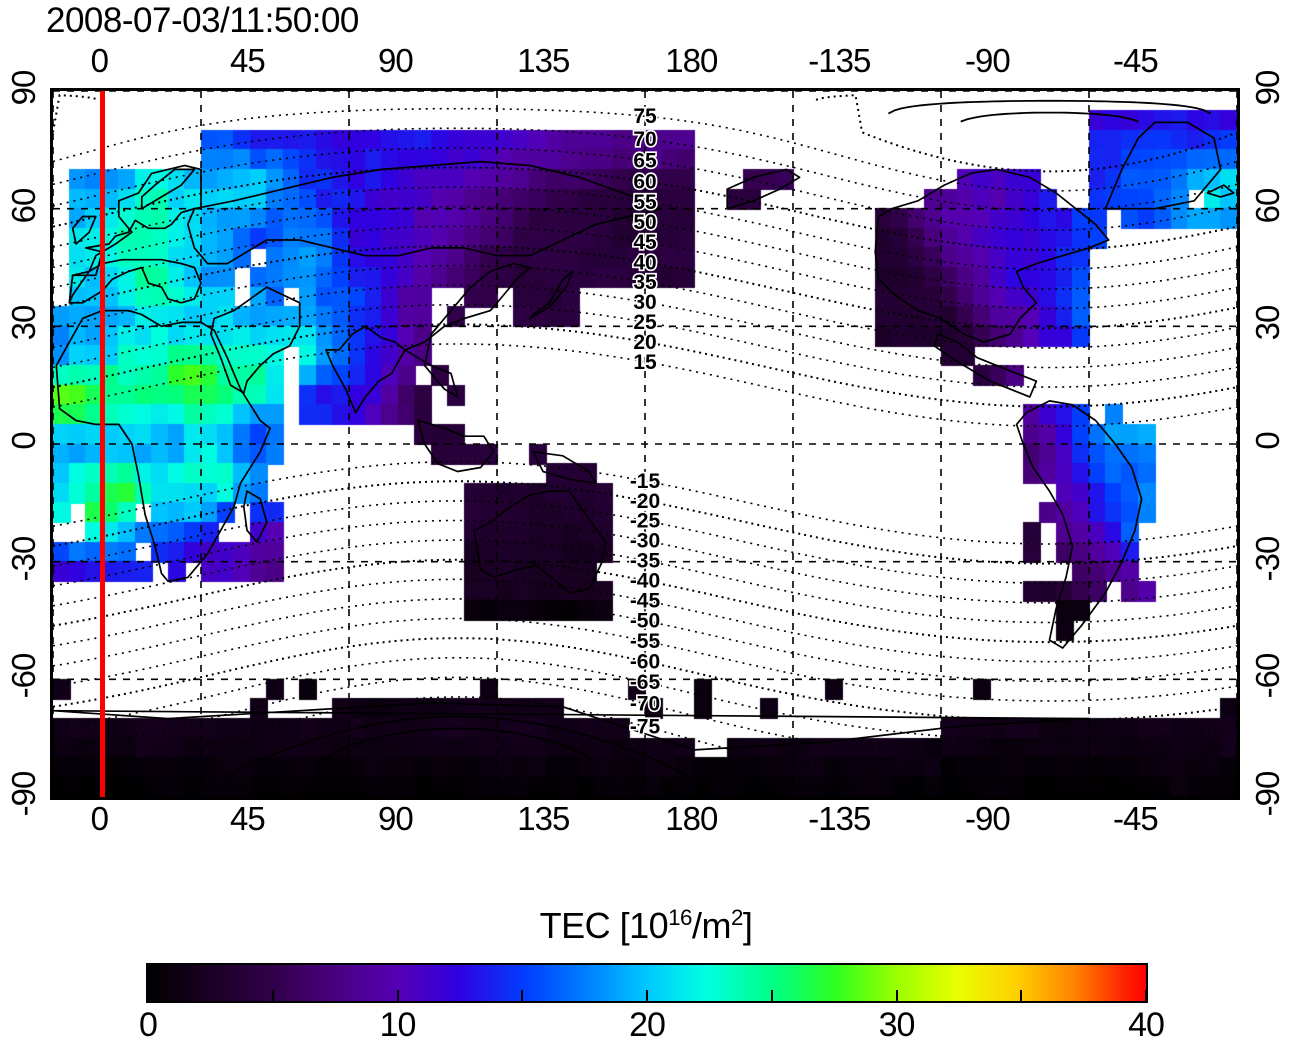 The height and width of the screenshot is (1057, 1292). What do you see at coordinates (645, 661) in the screenshot?
I see `maglat-contour-label: -60` at bounding box center [645, 661].